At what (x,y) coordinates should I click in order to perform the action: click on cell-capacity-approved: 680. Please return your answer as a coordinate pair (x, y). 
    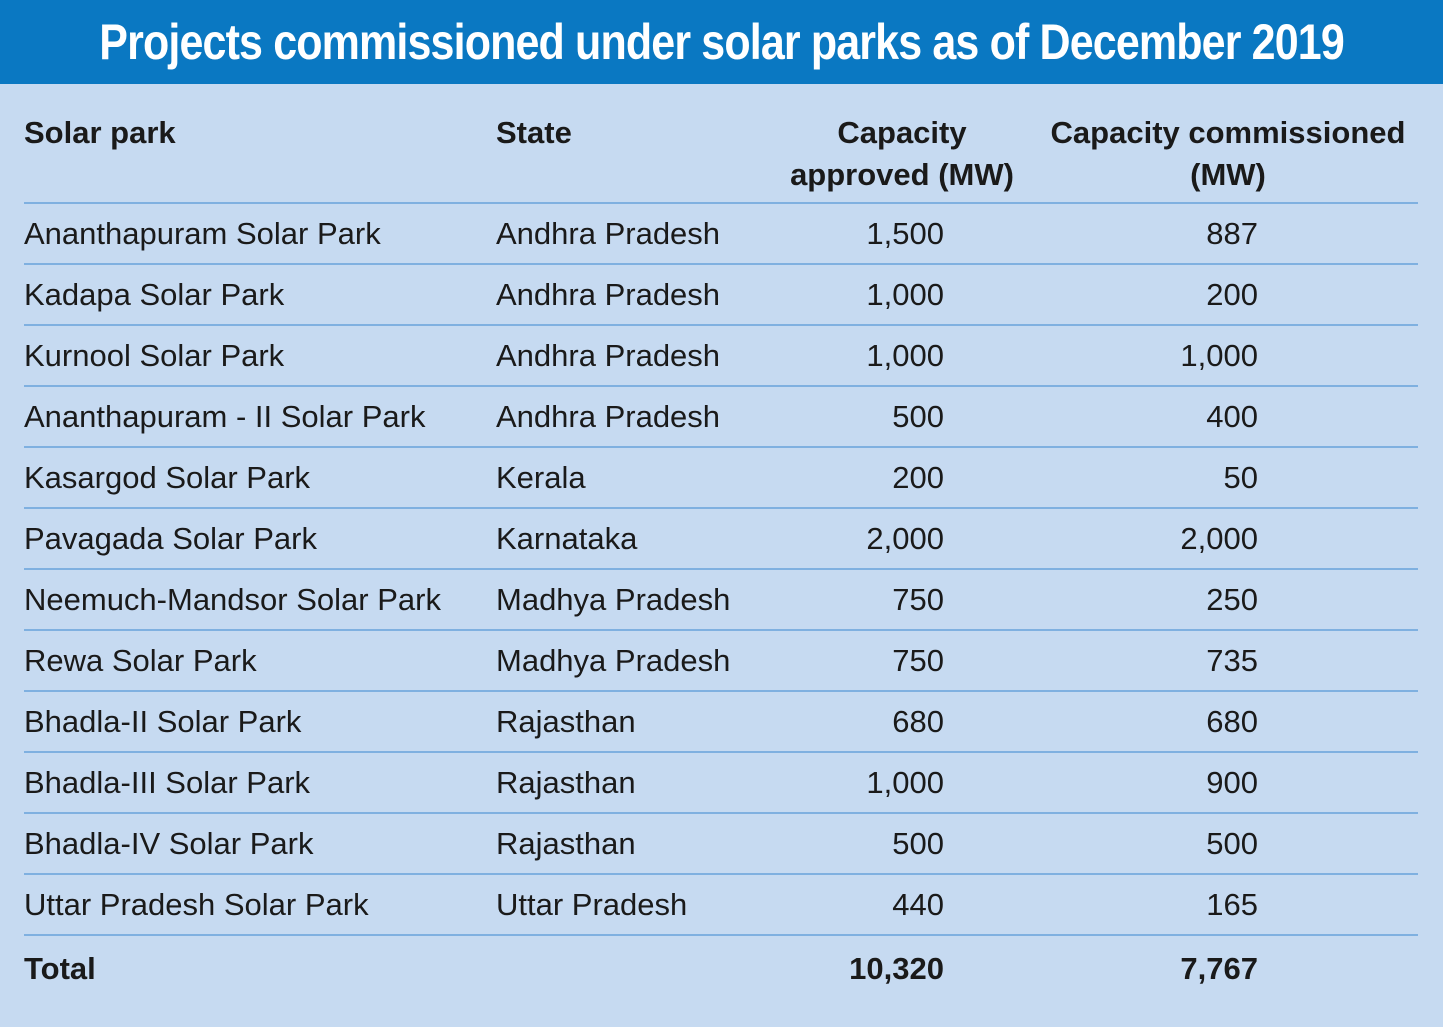
    Looking at the image, I should click on (902, 722).